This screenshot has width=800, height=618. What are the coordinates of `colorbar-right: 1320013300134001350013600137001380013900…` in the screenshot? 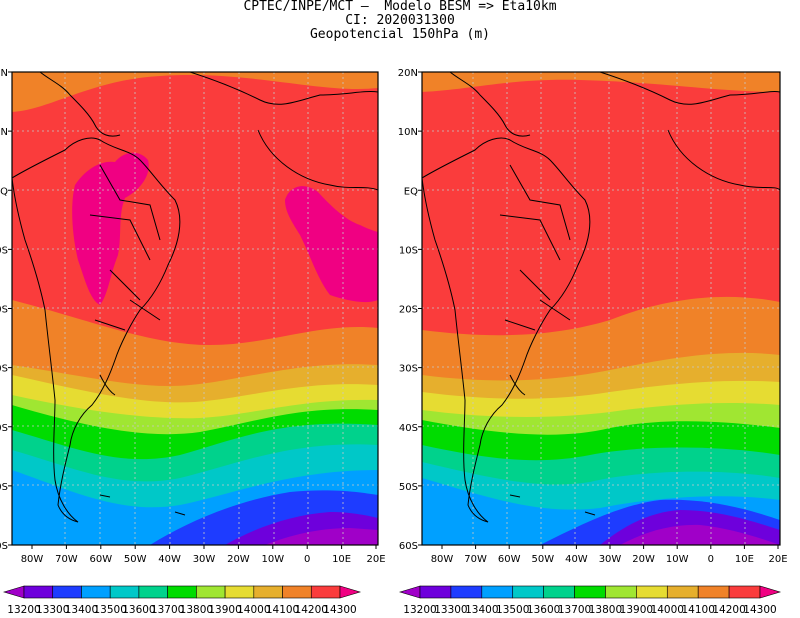 It's located at (590, 600).